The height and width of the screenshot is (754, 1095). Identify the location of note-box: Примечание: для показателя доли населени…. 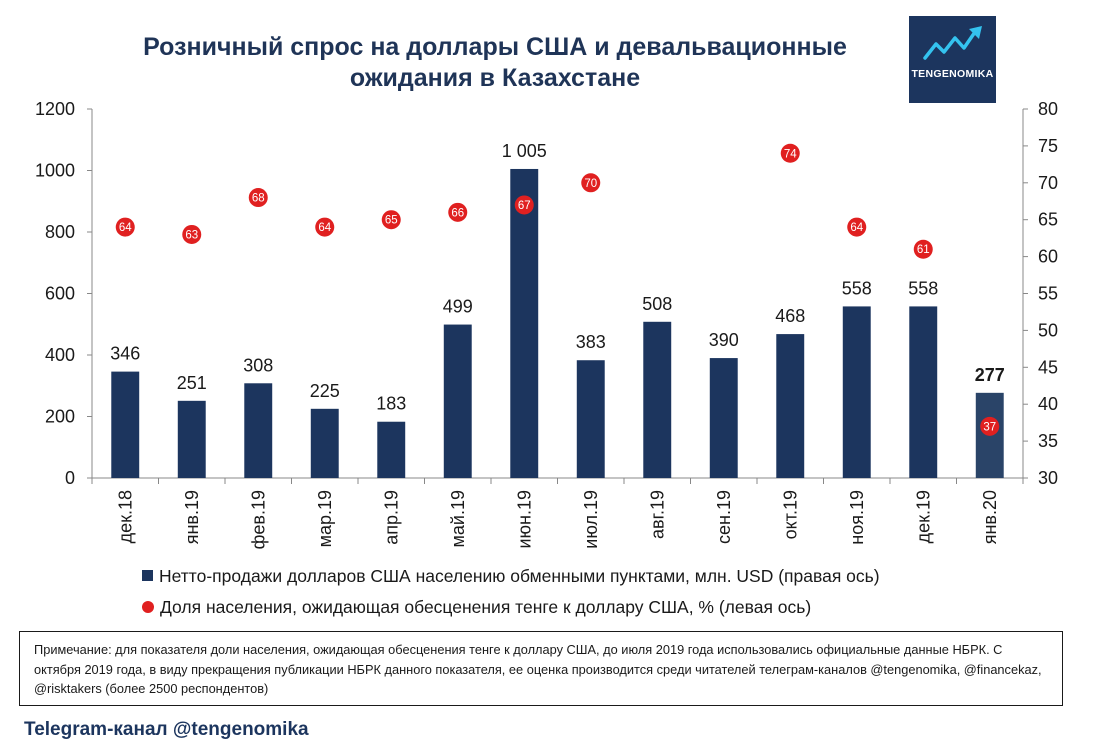
(541, 668).